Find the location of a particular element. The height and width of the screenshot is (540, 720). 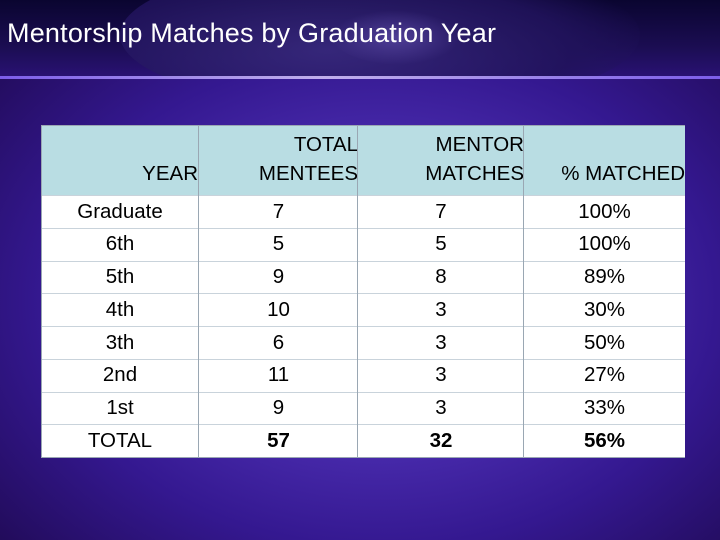

total-cell: TOTAL is located at coordinates (120, 440).